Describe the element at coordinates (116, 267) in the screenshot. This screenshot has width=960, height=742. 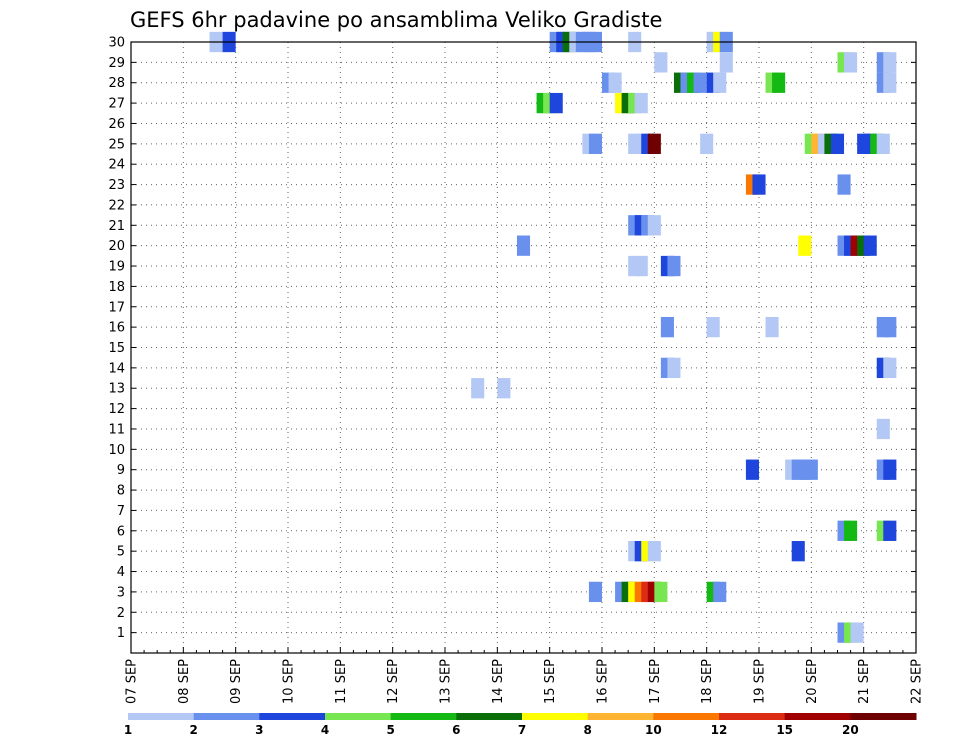
I see `y-tick-label: 19` at that location.